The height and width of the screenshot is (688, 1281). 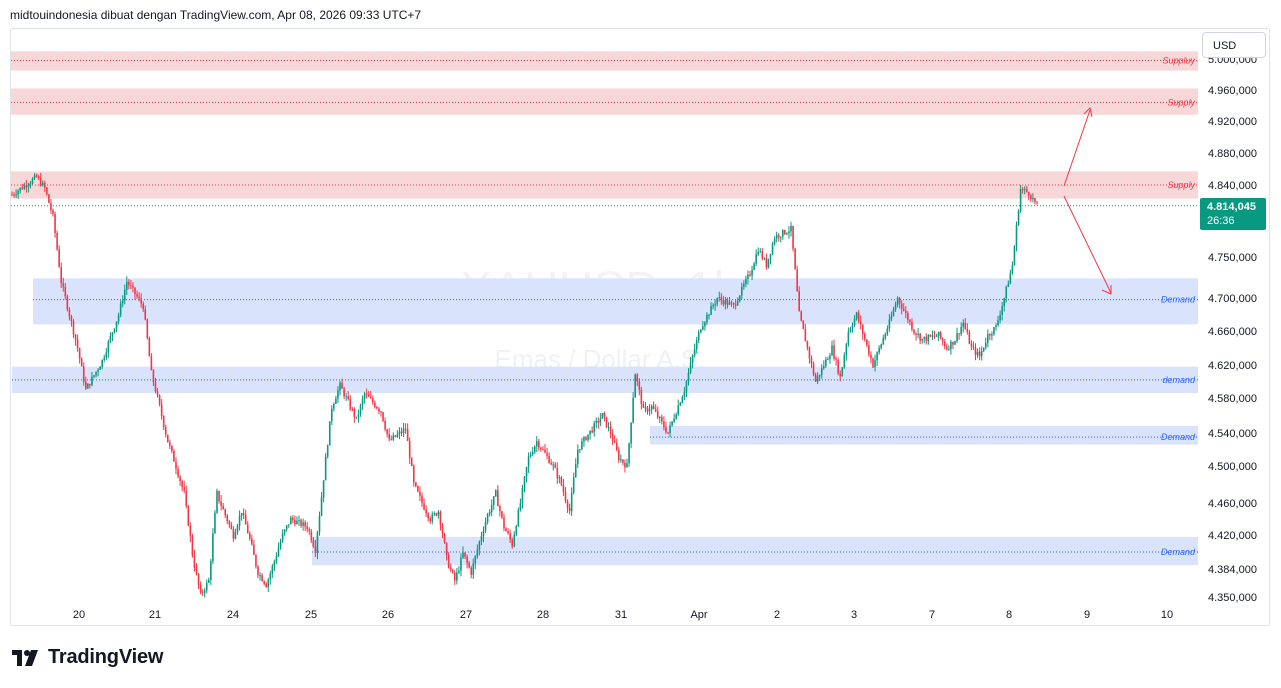 What do you see at coordinates (87, 657) in the screenshot?
I see `tradingview-logo: TradingView` at bounding box center [87, 657].